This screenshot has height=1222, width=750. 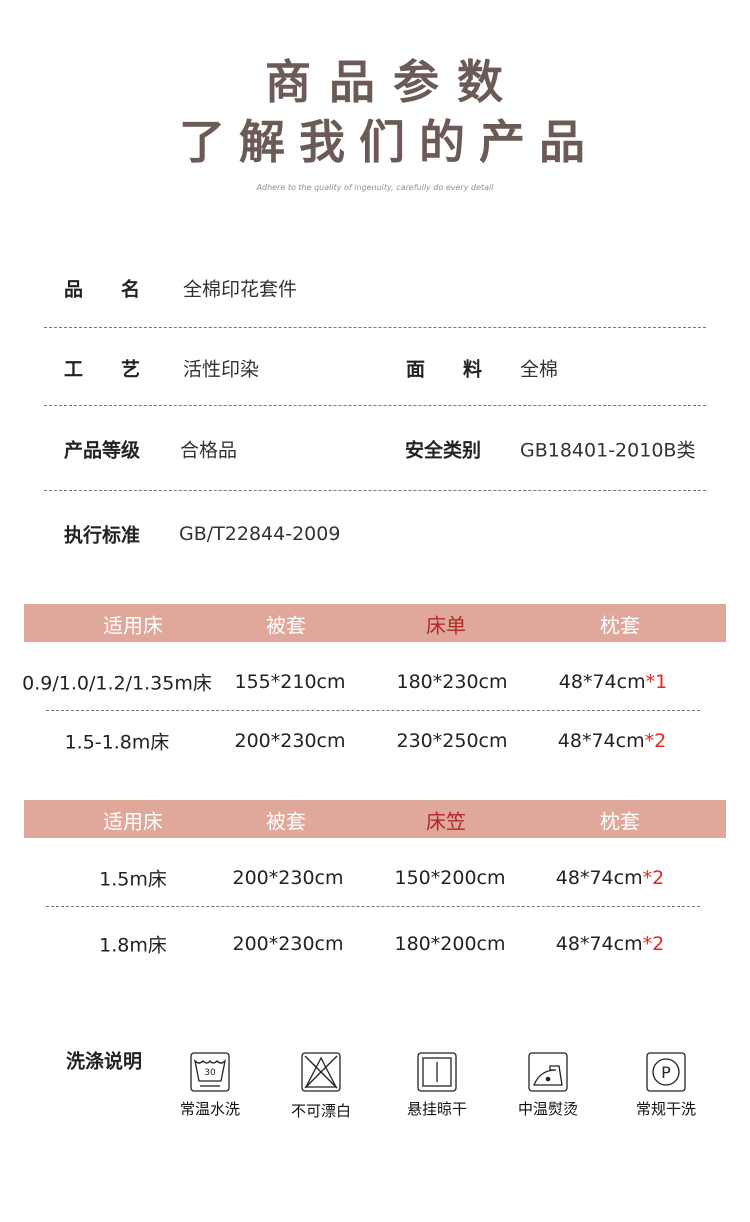 What do you see at coordinates (450, 944) in the screenshot?
I see `cell-sheet: 180*200cm` at bounding box center [450, 944].